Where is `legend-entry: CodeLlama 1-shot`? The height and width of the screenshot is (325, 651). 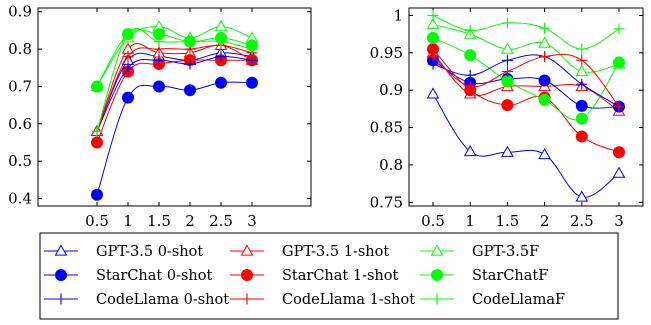 legend-entry: CodeLlama 1-shot is located at coordinates (322, 300).